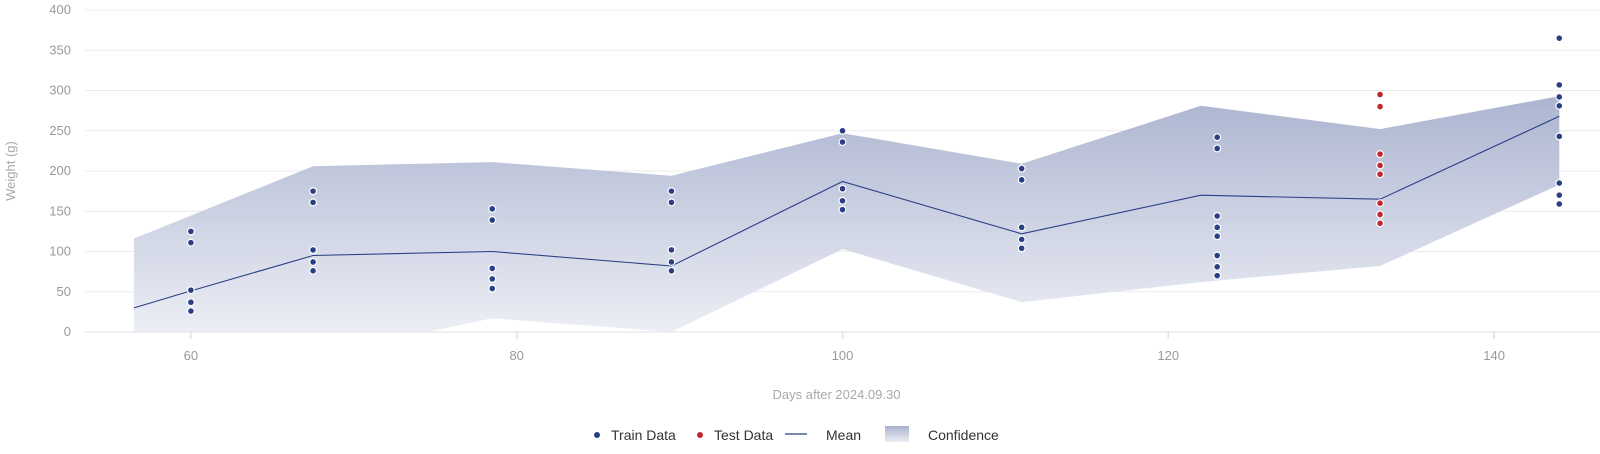 The height and width of the screenshot is (454, 1600). What do you see at coordinates (963, 435) in the screenshot?
I see `legend-confidence-label: Confidence` at bounding box center [963, 435].